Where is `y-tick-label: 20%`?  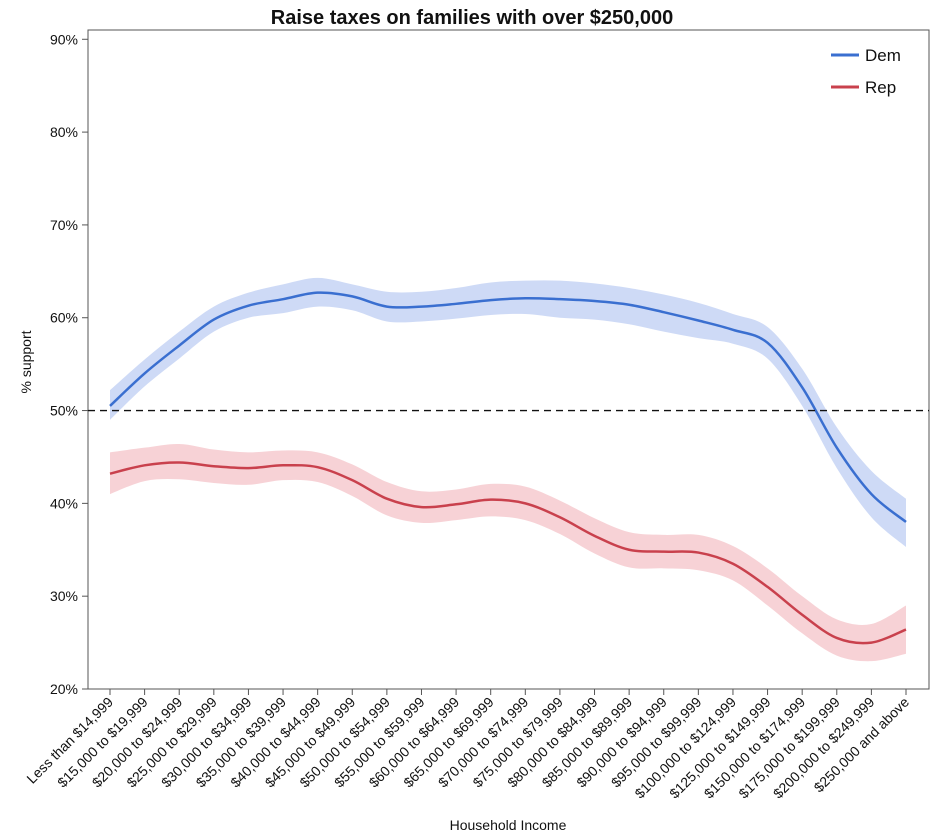
y-tick-label: 20% is located at coordinates (64, 689).